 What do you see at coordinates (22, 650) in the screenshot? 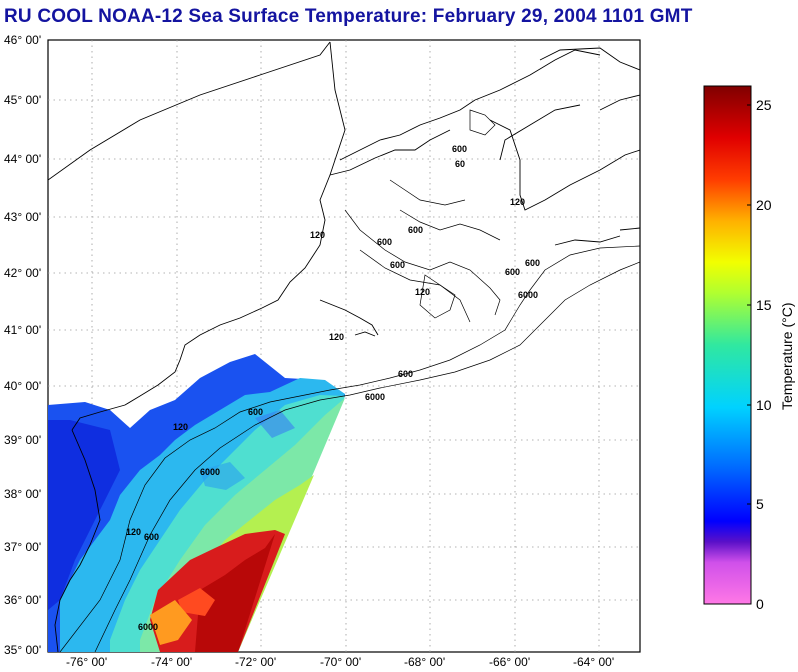
I see `lat-label: 35° 00'` at bounding box center [22, 650].